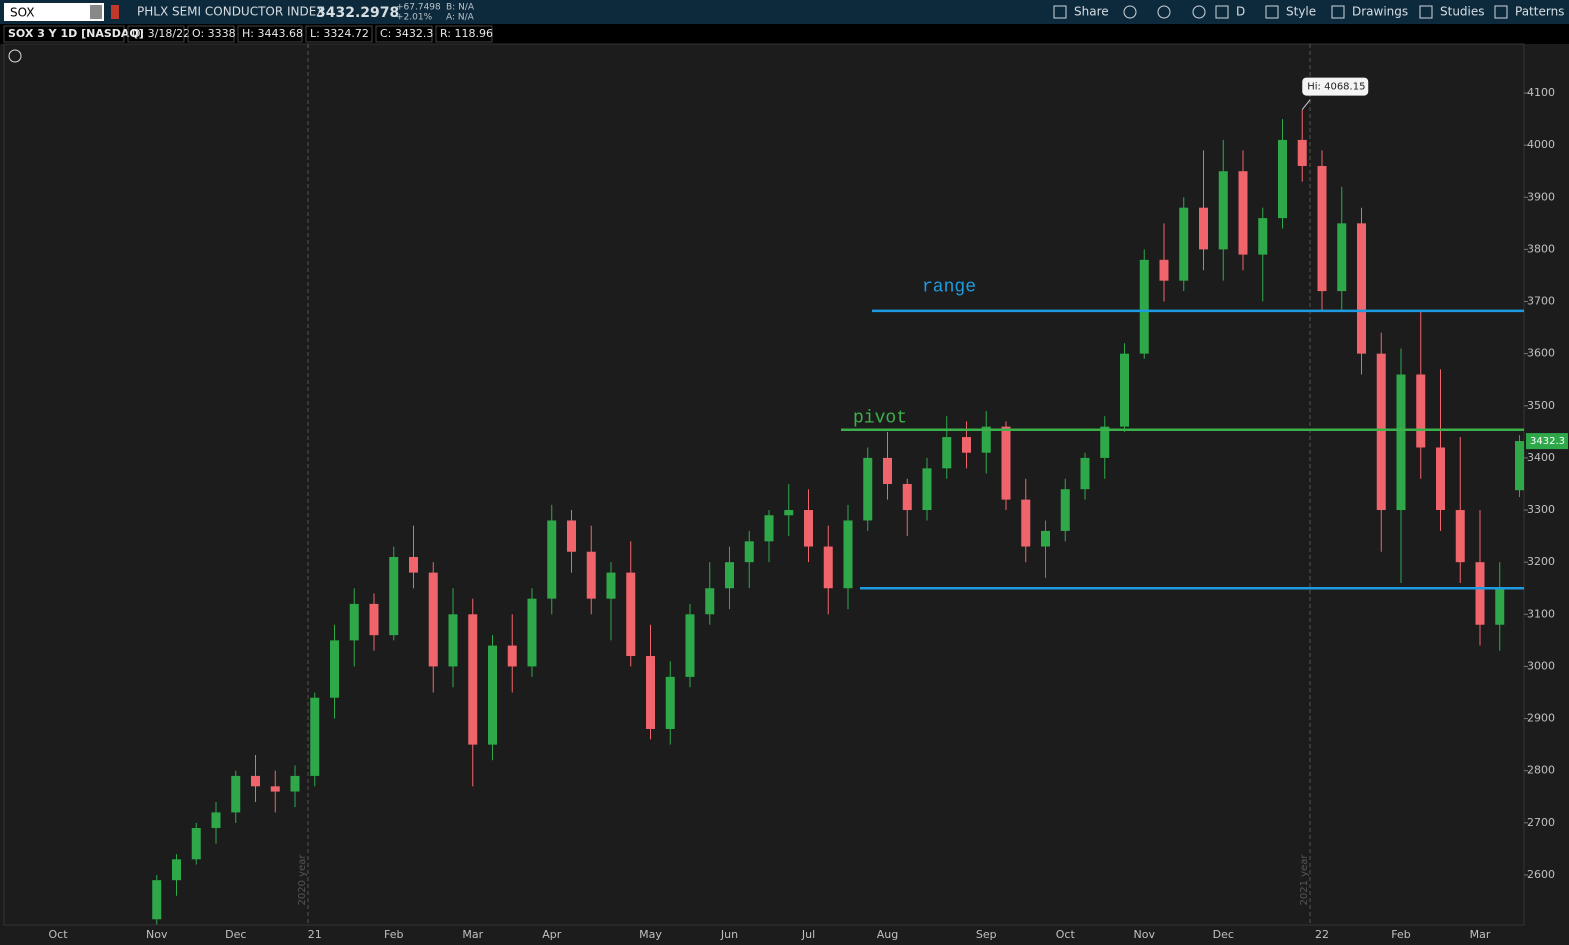 The width and height of the screenshot is (1569, 945). I want to click on change: +67.7498, so click(418, 8).